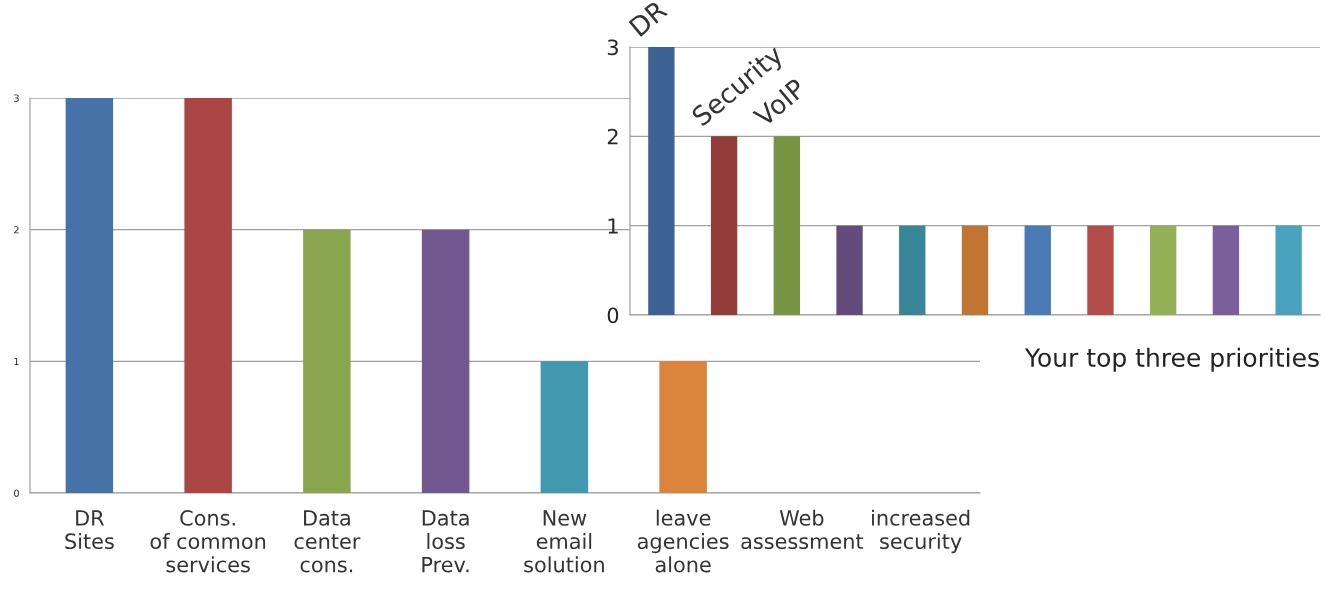 The height and width of the screenshot is (601, 1333). I want to click on x-axis-title: Your top three priorities, so click(1171, 359).